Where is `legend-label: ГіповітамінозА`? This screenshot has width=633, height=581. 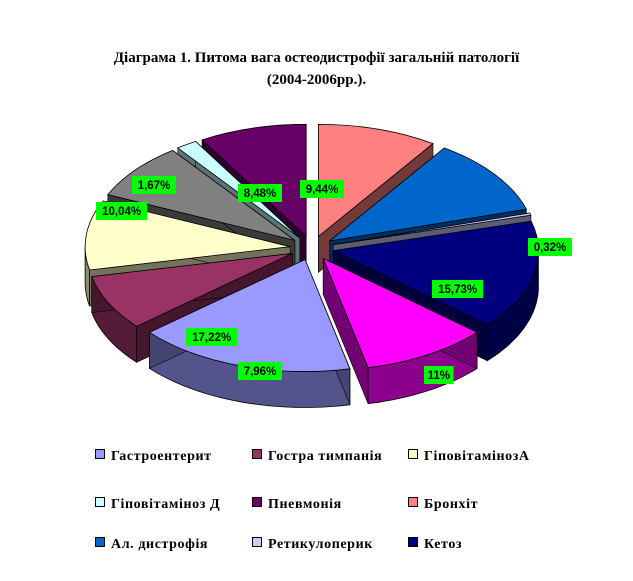 legend-label: ГіповітамінозА is located at coordinates (477, 456).